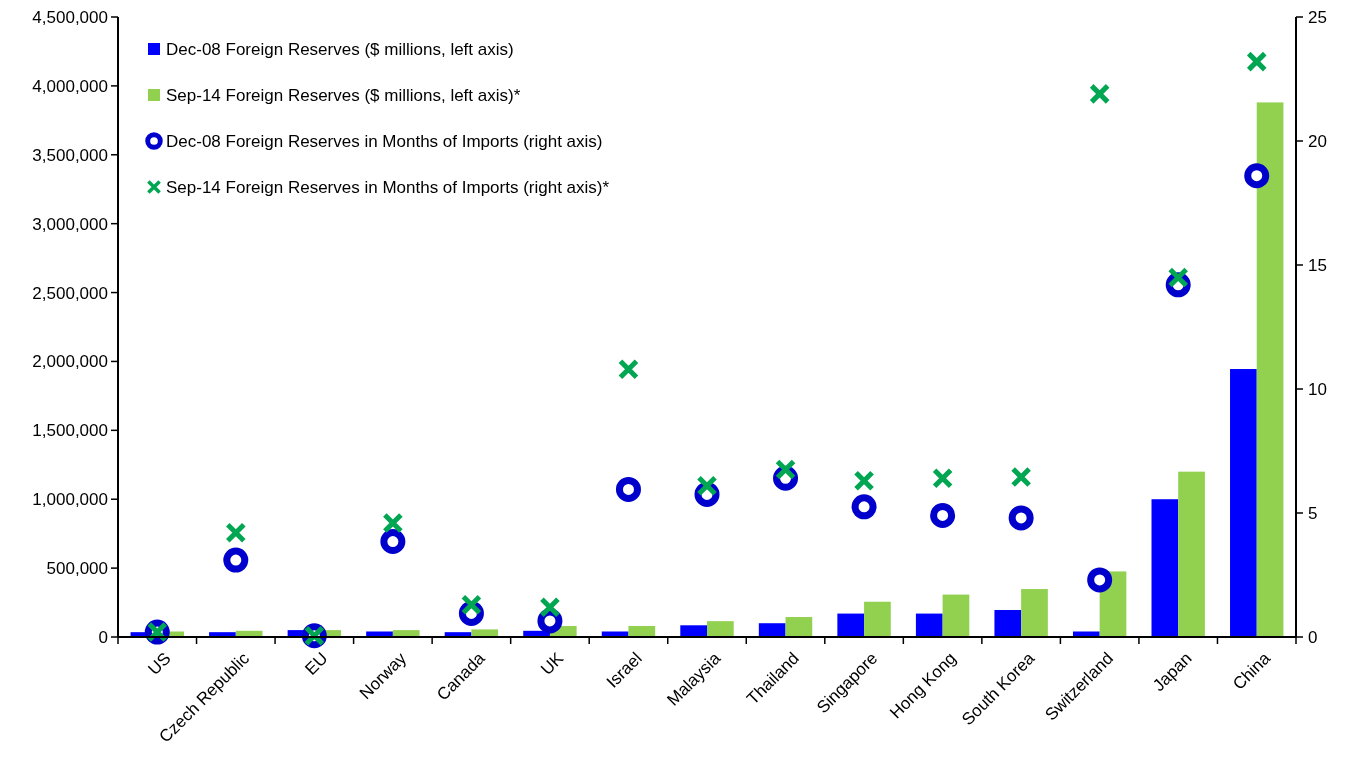 This screenshot has height=770, width=1359. What do you see at coordinates (70, 155) in the screenshot?
I see `y-tick-label: 3,500,000` at bounding box center [70, 155].